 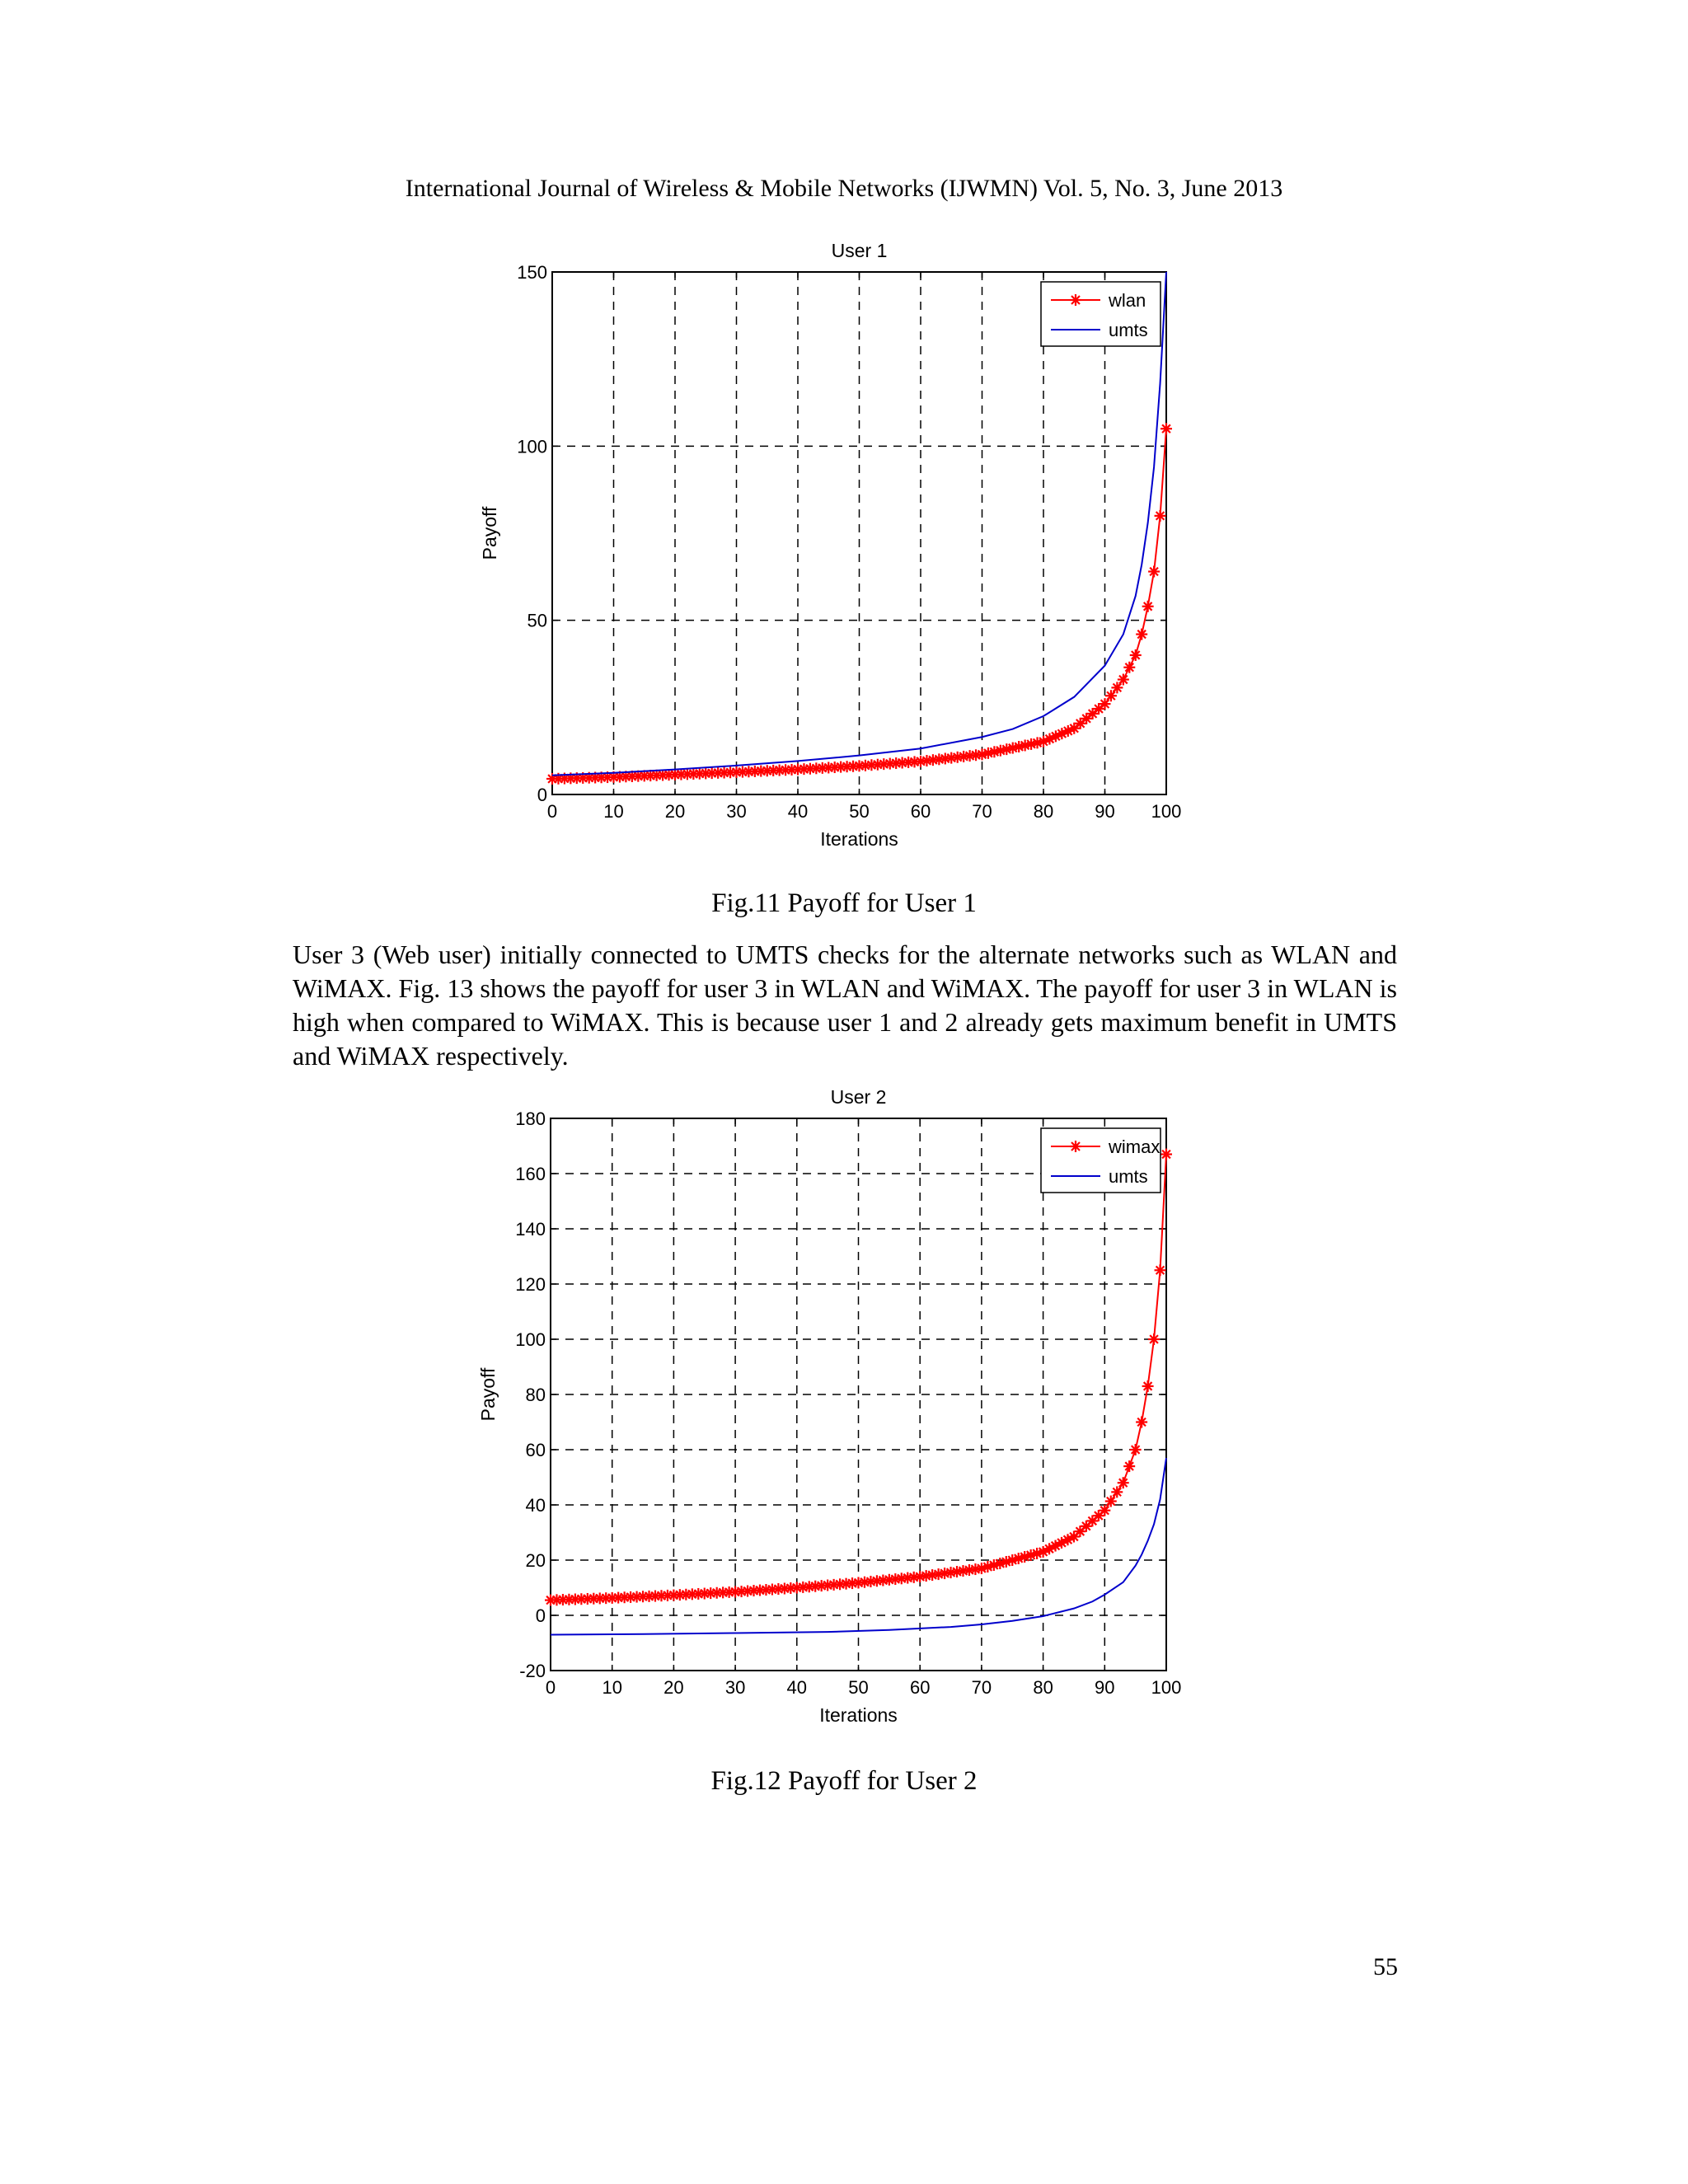 What do you see at coordinates (536, 1505) in the screenshot?
I see `y-tick-label: 40` at bounding box center [536, 1505].